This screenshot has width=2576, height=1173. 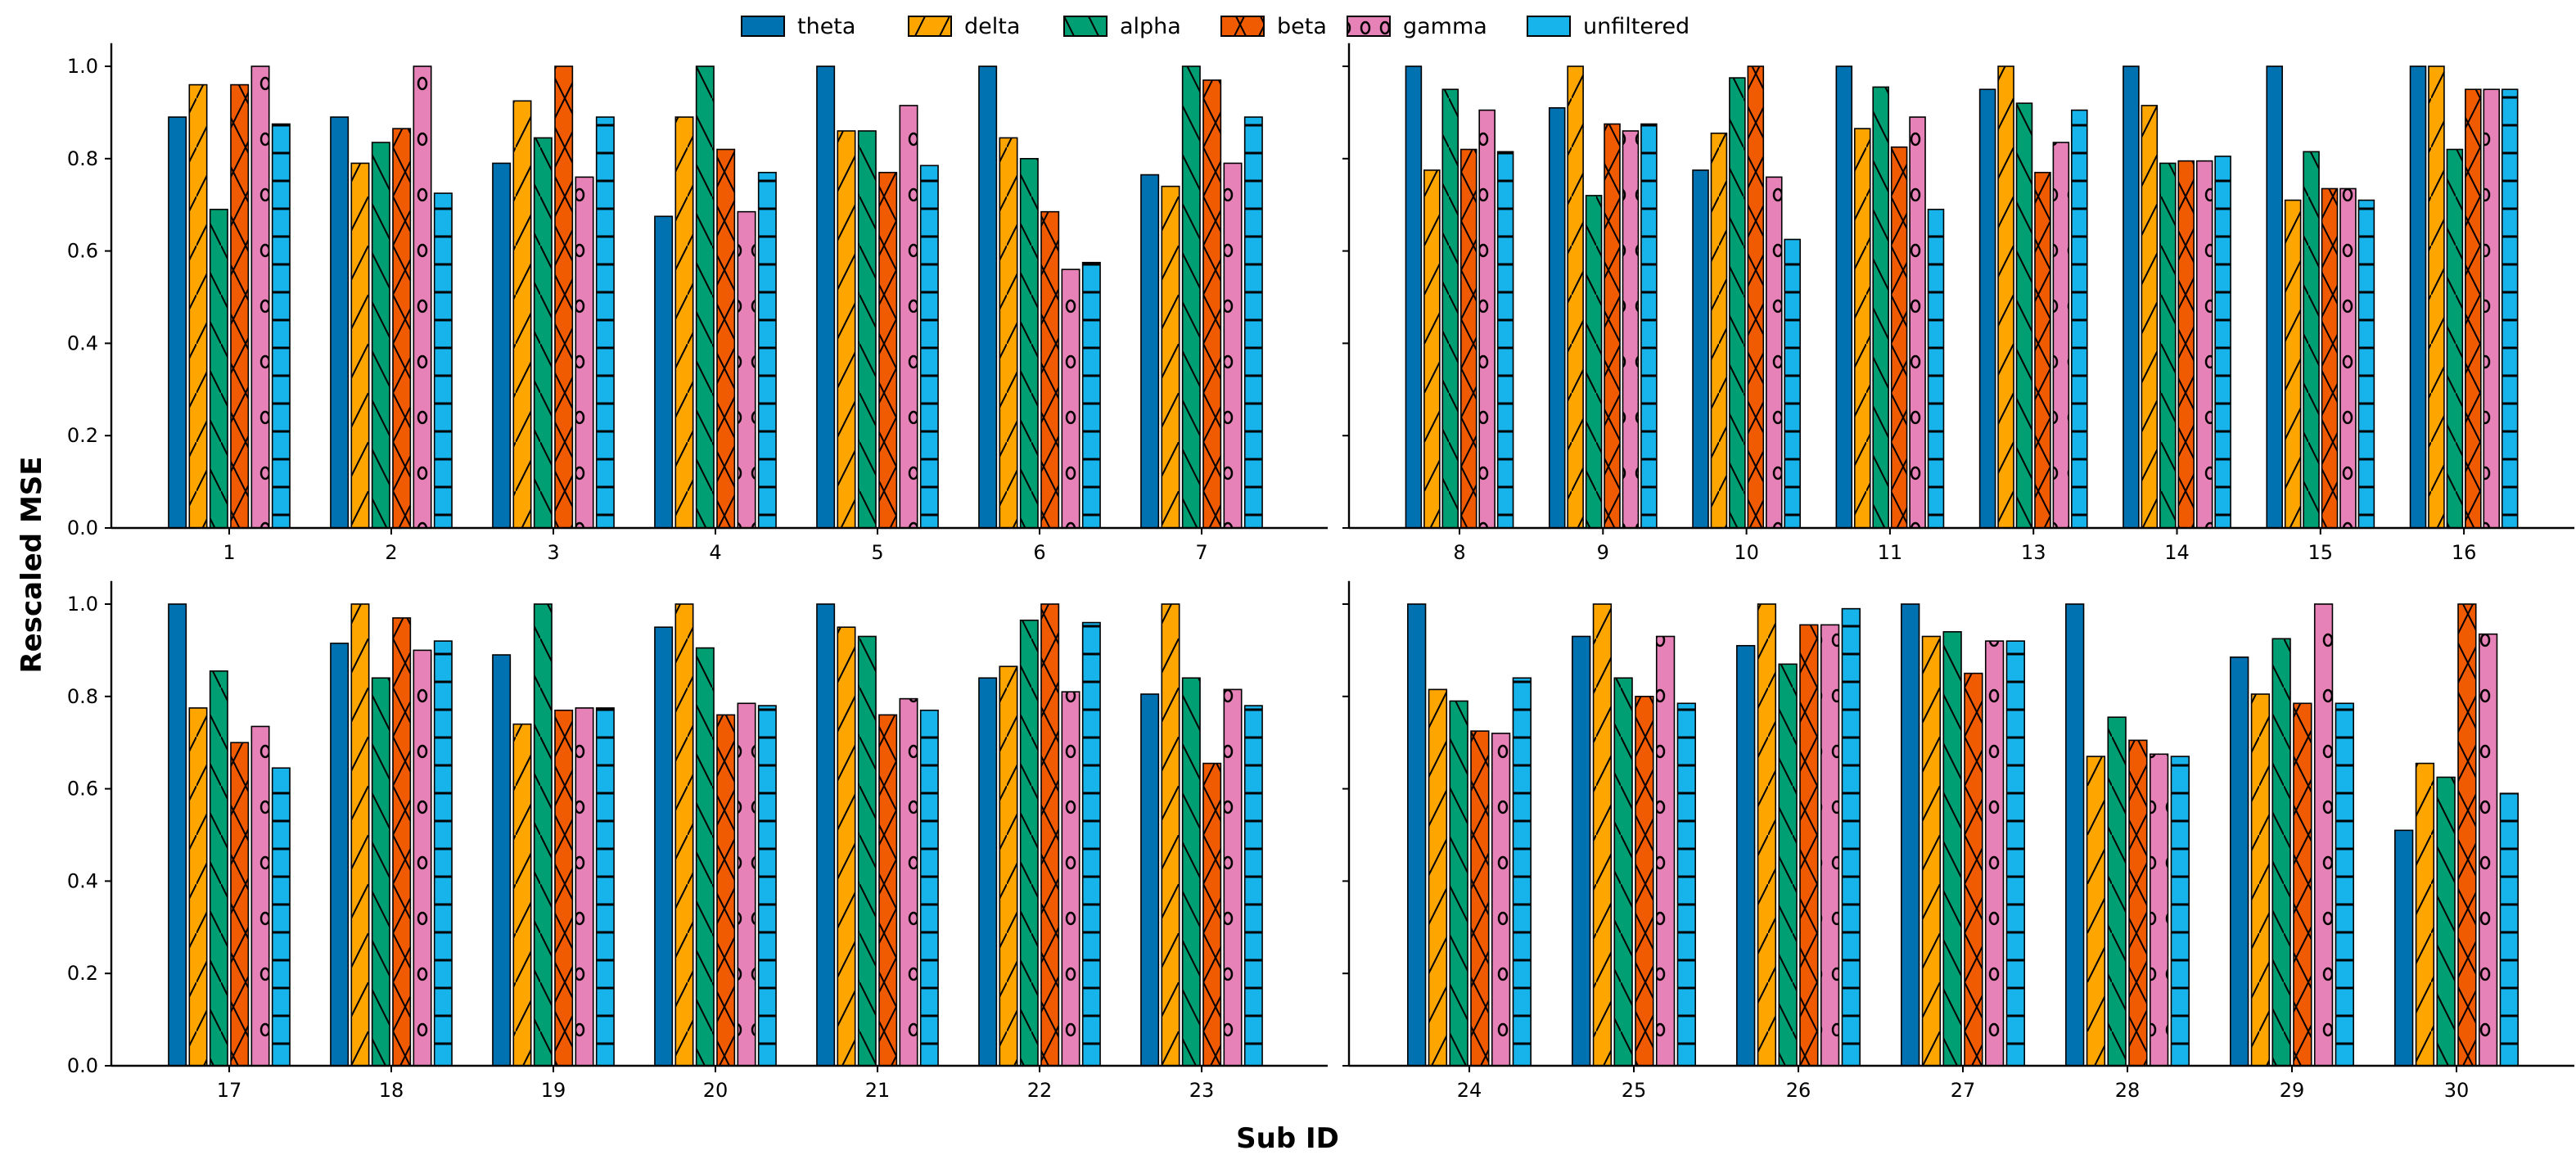 What do you see at coordinates (82, 343) in the screenshot?
I see `y-tick-label: 0.4` at bounding box center [82, 343].